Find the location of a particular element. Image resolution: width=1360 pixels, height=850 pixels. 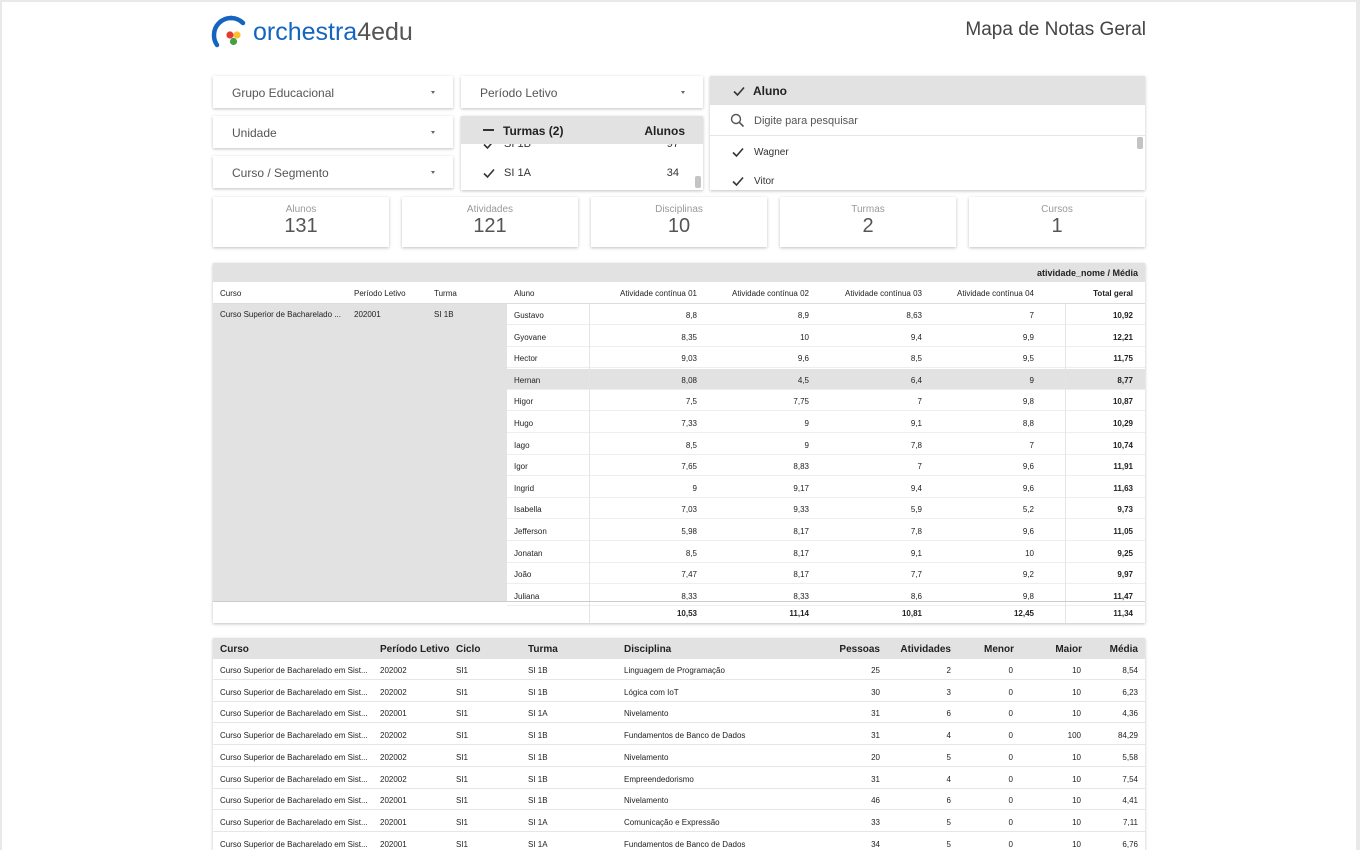

pivot-row: João 7,47 8,17 7,7 9,2 9,97 is located at coordinates (826, 574).